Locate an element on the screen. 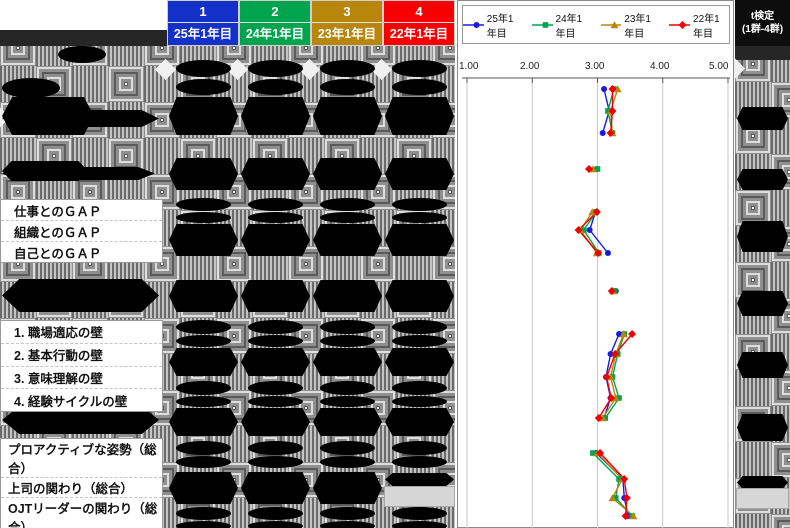 The height and width of the screenshot is (528, 790). row-label-group-gap: 仕事とのＧＡＰ 組織とのＧＡＰ 自己とのＧＡＰ is located at coordinates (81, 231).